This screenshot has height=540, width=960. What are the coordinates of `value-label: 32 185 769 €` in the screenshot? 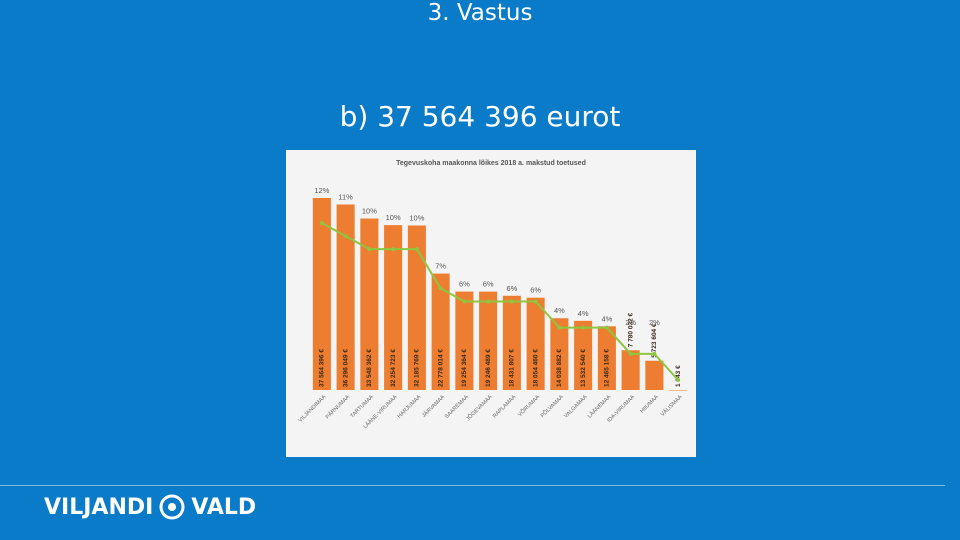 It's located at (417, 368).